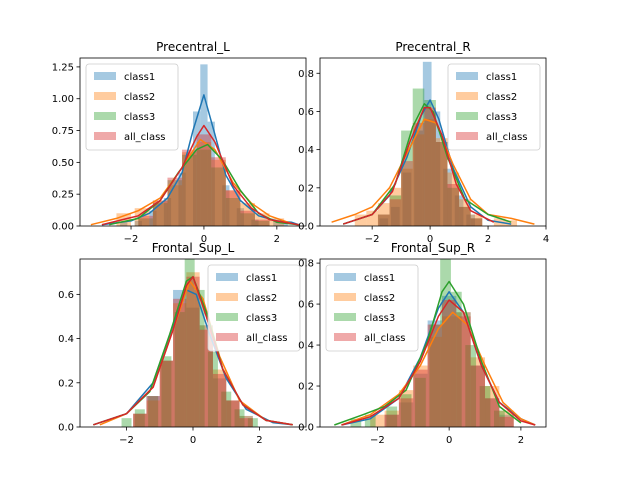 This screenshot has width=640, height=480. I want to click on y-tick-label: 0.6, so click(306, 112).